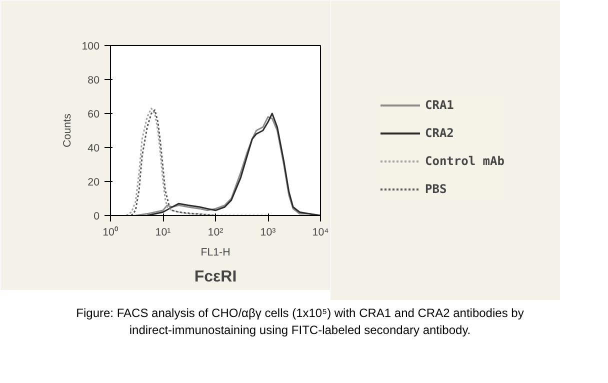 Image resolution: width=608 pixels, height=383 pixels. What do you see at coordinates (94, 148) in the screenshot?
I see `y-tick-label: 40` at bounding box center [94, 148].